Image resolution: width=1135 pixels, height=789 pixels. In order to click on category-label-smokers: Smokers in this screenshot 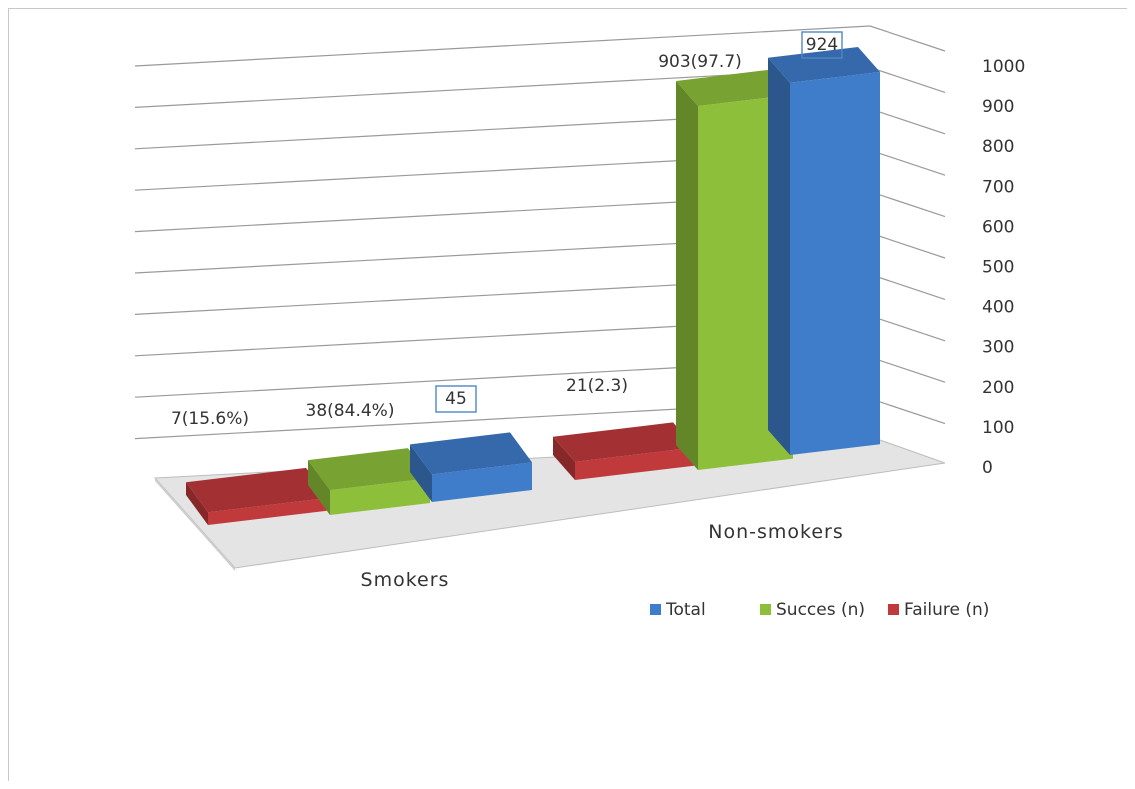, I will do `click(405, 580)`.